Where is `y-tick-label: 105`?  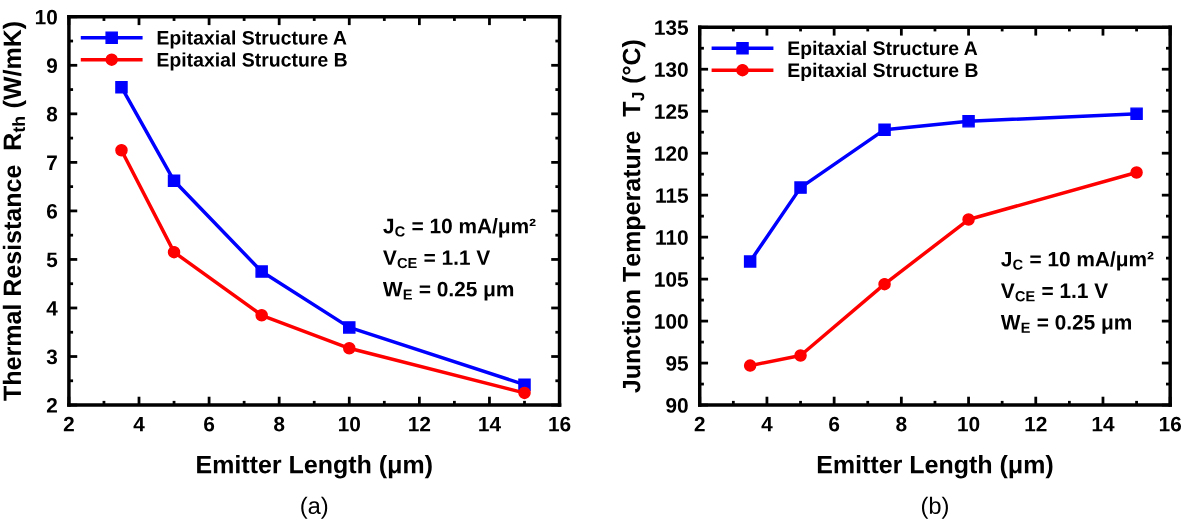
y-tick-label: 105 is located at coordinates (672, 279).